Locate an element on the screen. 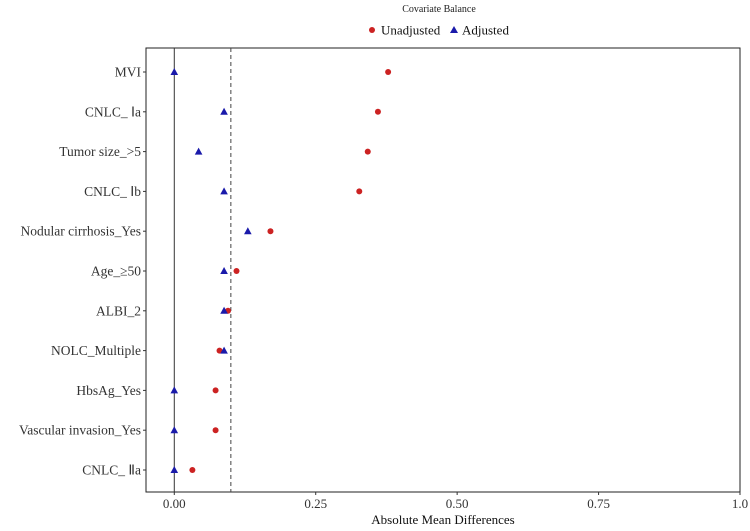  y-tick-label: CNLC_ Ⅰa is located at coordinates (113, 111).